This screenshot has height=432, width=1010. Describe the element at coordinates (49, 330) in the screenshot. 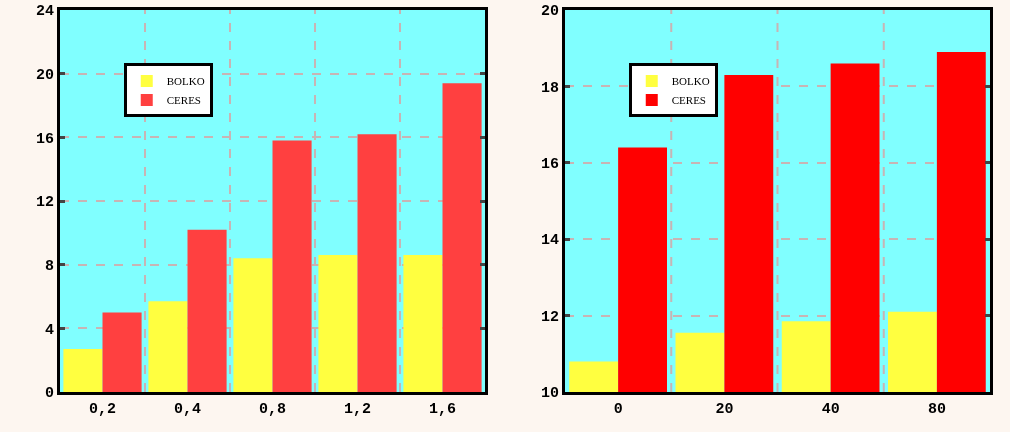

I see `y-tick-label: 4` at that location.